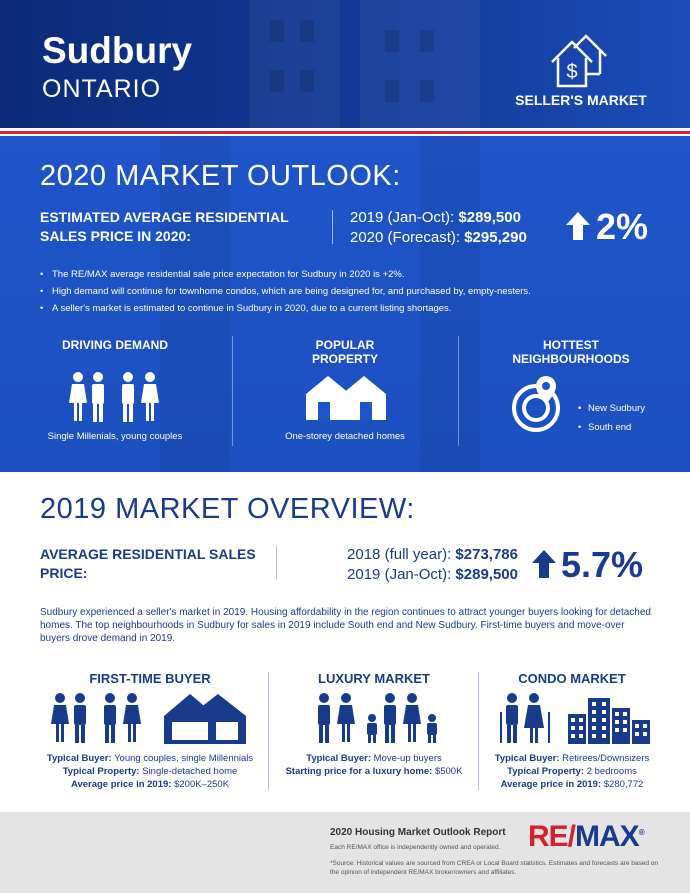 The height and width of the screenshot is (893, 690). I want to click on condo-market-heading: CONDO MARKET, so click(572, 678).